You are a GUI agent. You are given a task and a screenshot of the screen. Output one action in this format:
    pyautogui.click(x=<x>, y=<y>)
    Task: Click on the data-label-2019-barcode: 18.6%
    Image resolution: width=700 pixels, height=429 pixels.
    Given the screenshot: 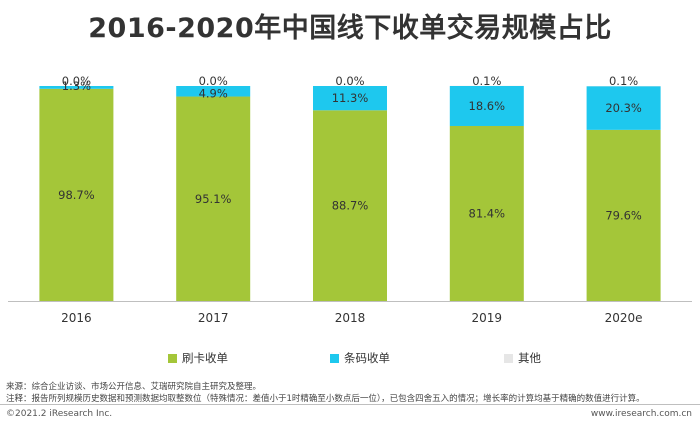 What is the action you would take?
    pyautogui.click(x=487, y=106)
    